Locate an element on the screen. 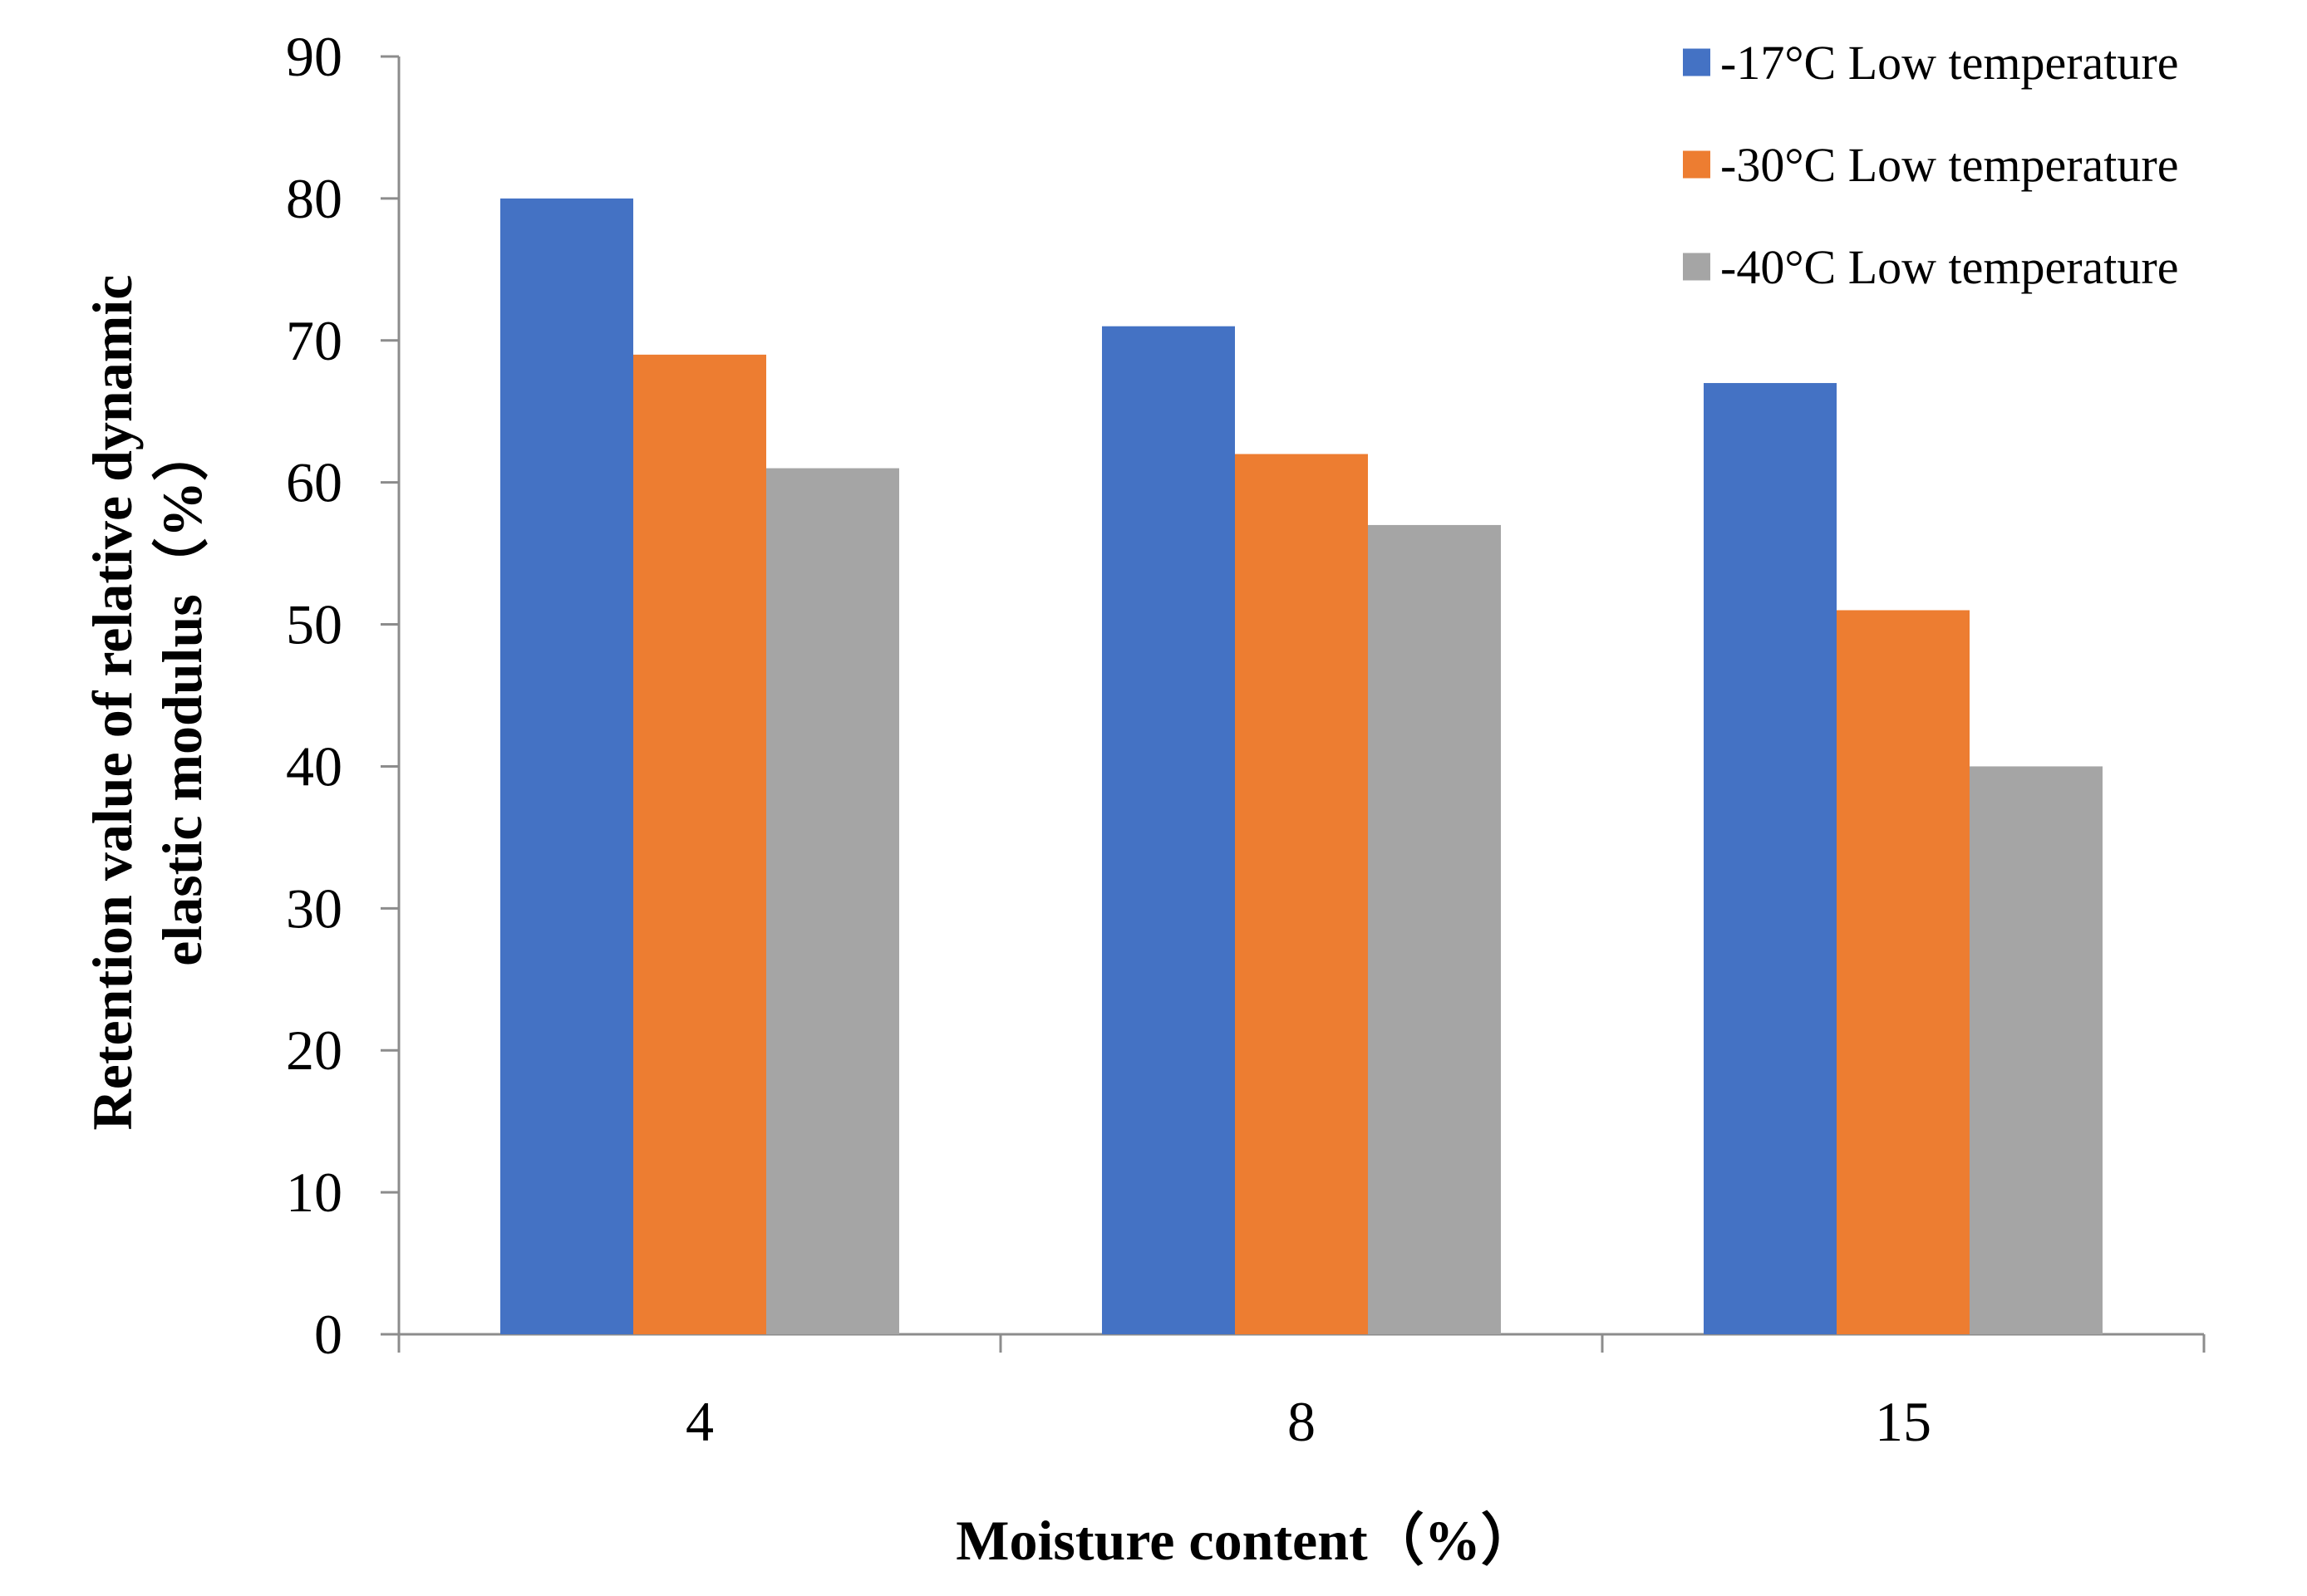 The height and width of the screenshot is (1596, 2307). y-axis-title-line1: Retention value of relative dynamic is located at coordinates (112, 703).